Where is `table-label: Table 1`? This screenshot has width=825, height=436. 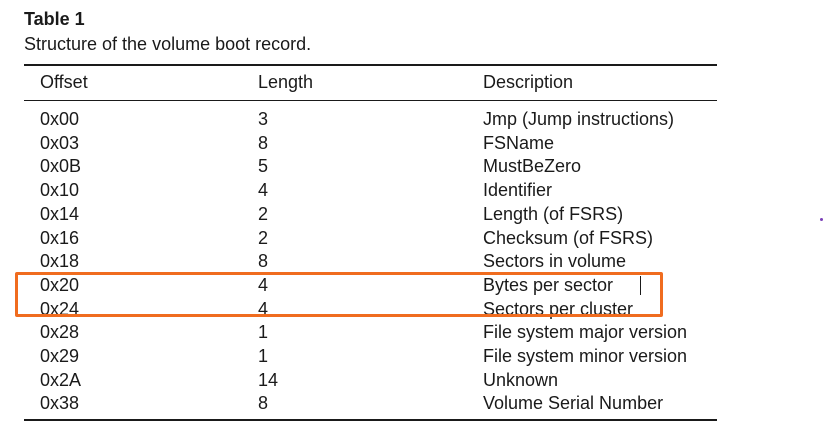
table-label: Table 1 is located at coordinates (54, 19).